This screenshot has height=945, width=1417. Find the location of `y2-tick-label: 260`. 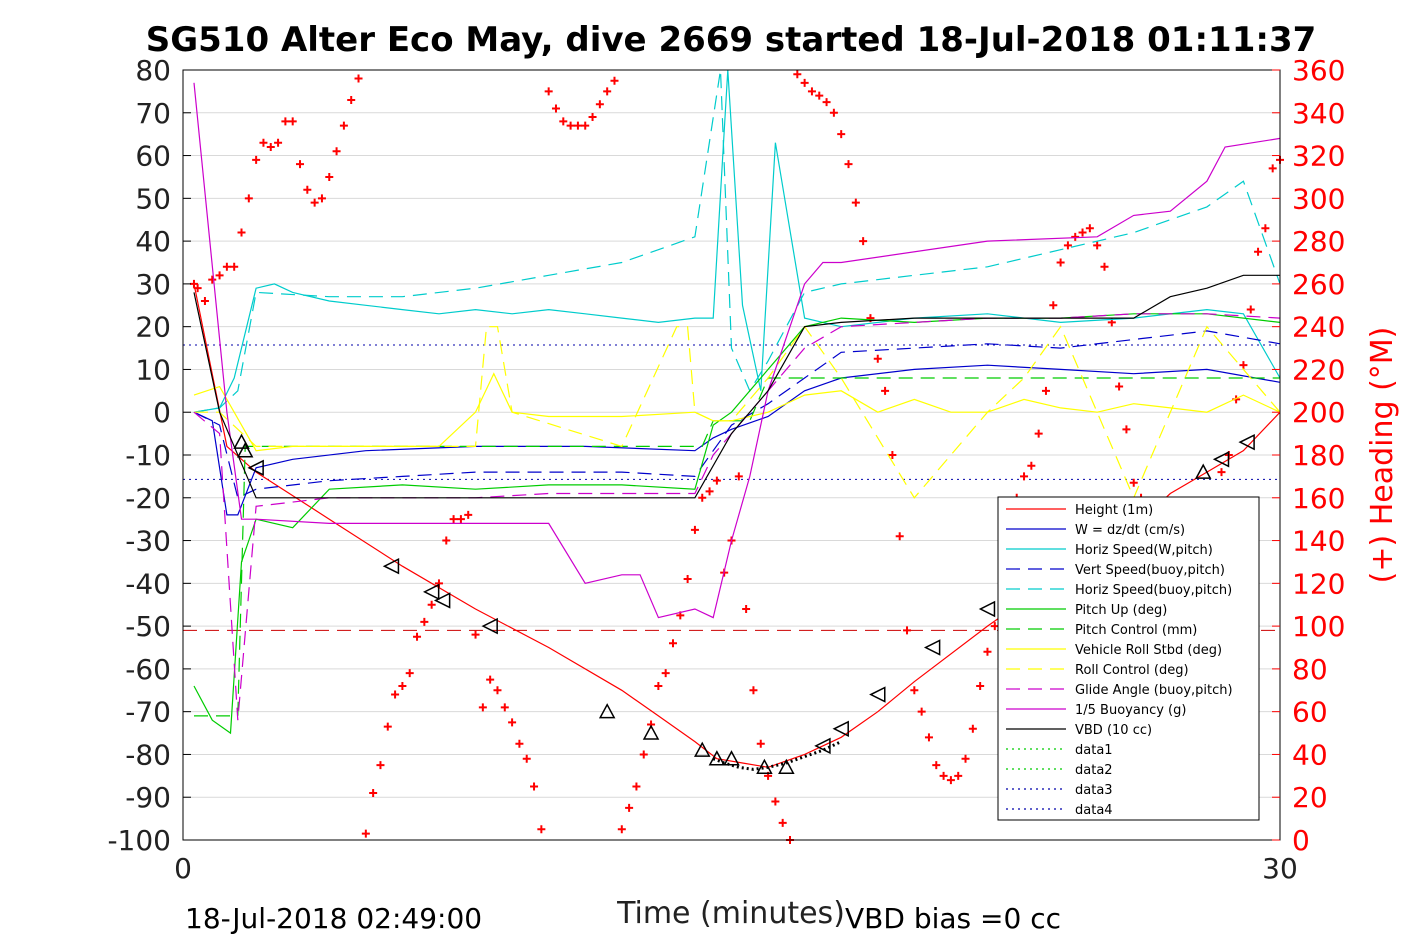

y2-tick-label: 260 is located at coordinates (1318, 284).